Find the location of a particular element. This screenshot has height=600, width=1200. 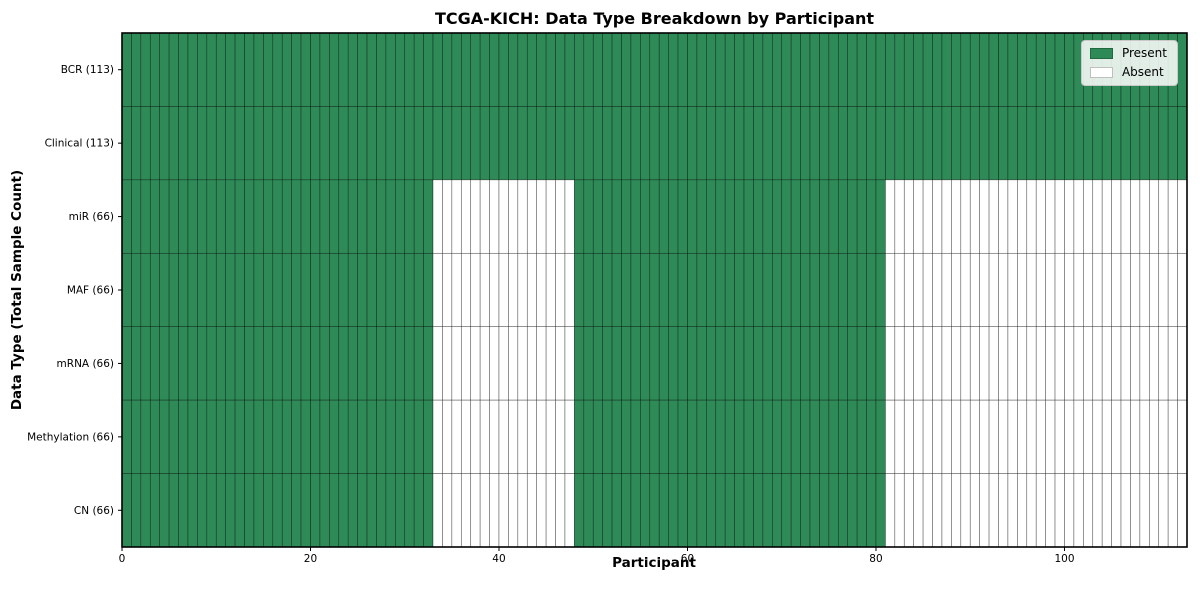

y-axis-label: Data Type (Total Sample Count) is located at coordinates (17, 290).